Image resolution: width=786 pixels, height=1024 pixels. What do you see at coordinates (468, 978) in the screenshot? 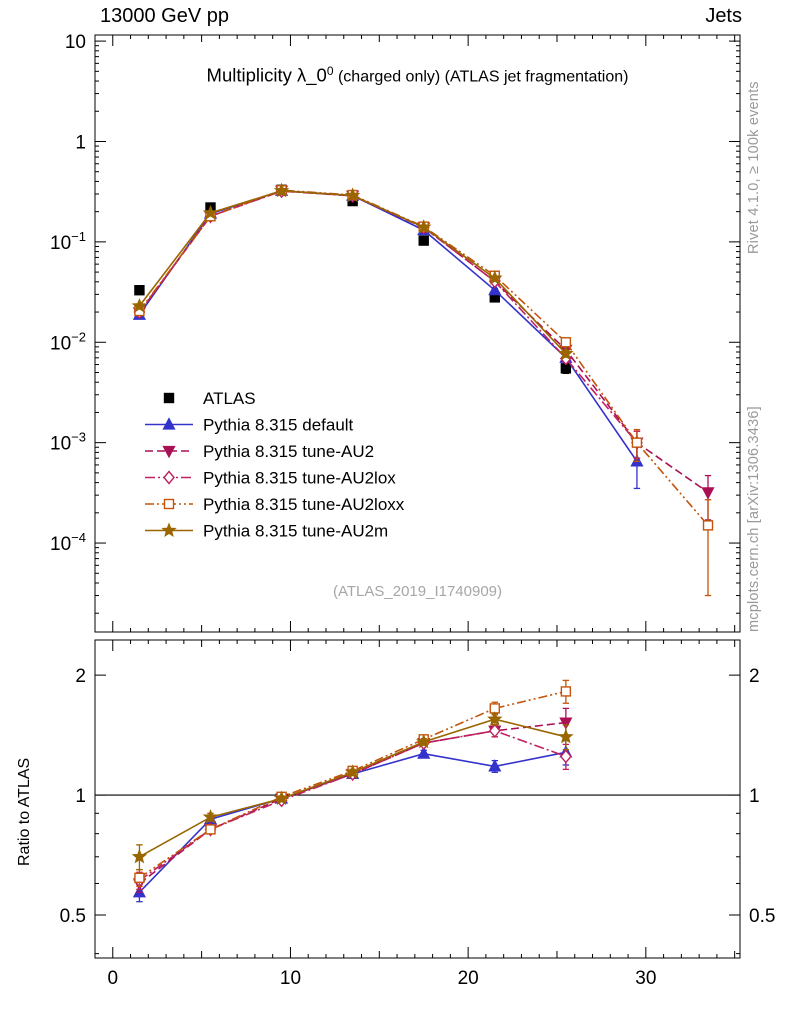
I see `x-tick-label: 20` at bounding box center [468, 978].